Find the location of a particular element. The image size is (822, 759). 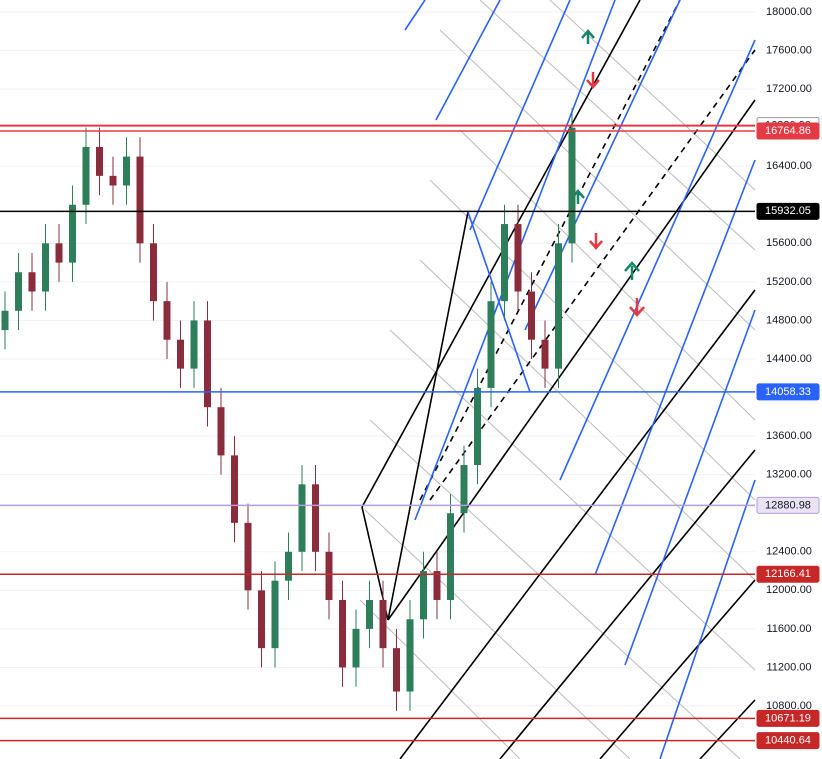

level-label: 16764.86 is located at coordinates (788, 131).